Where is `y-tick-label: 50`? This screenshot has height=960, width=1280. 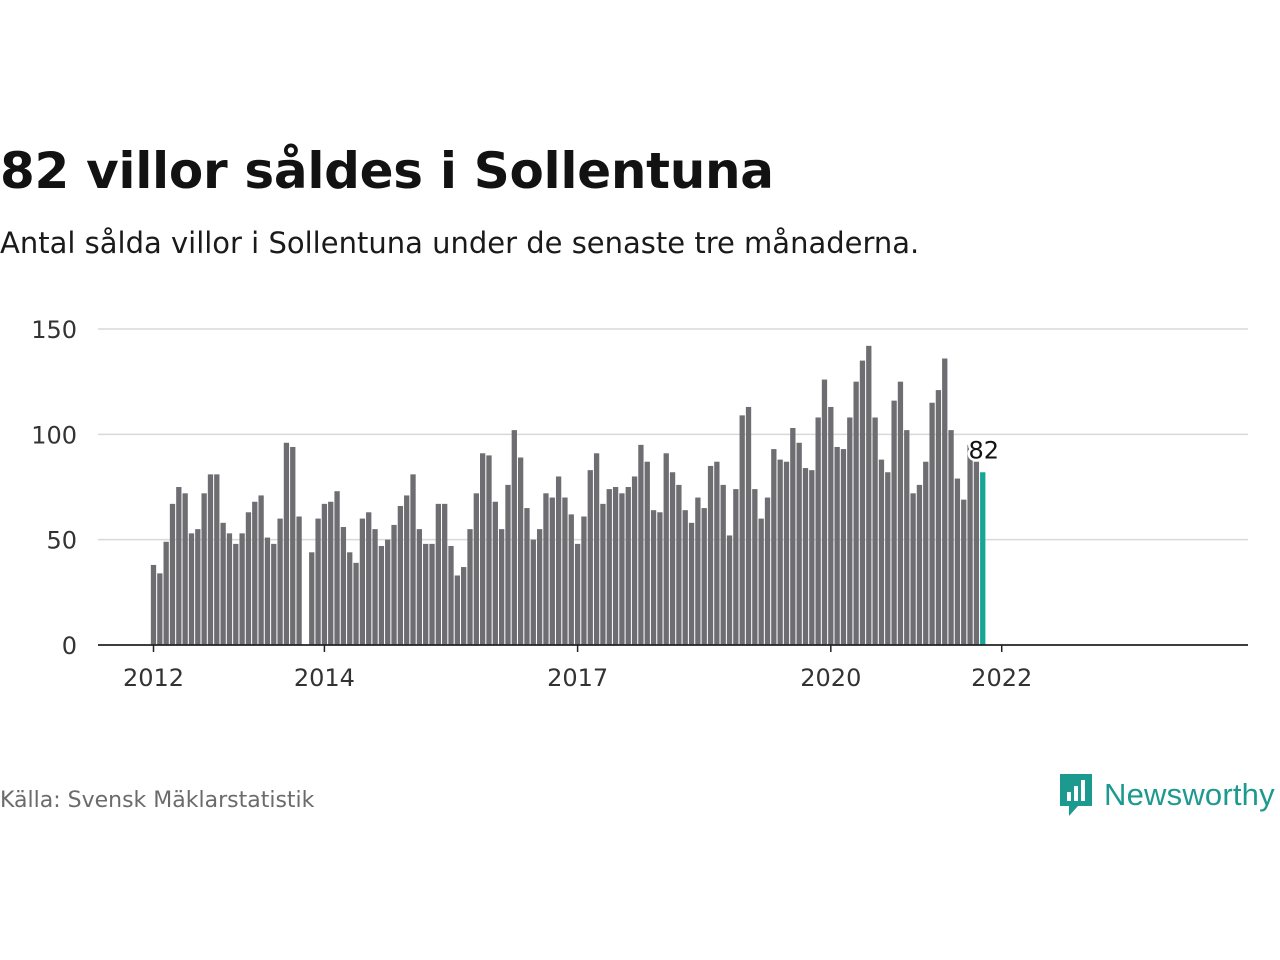 y-tick-label: 50 is located at coordinates (61, 541).